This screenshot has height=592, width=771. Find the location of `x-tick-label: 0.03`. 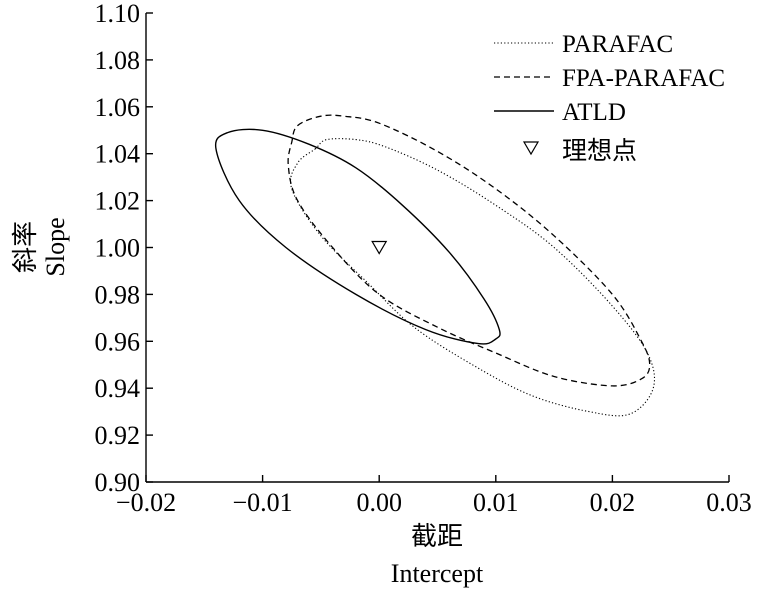

x-tick-label: 0.03 is located at coordinates (729, 502).